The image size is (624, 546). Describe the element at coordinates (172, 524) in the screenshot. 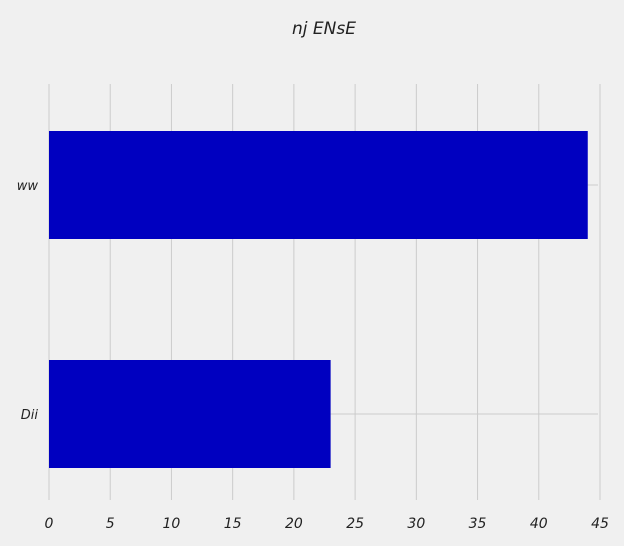

I see `x-tick-label: 10` at that location.